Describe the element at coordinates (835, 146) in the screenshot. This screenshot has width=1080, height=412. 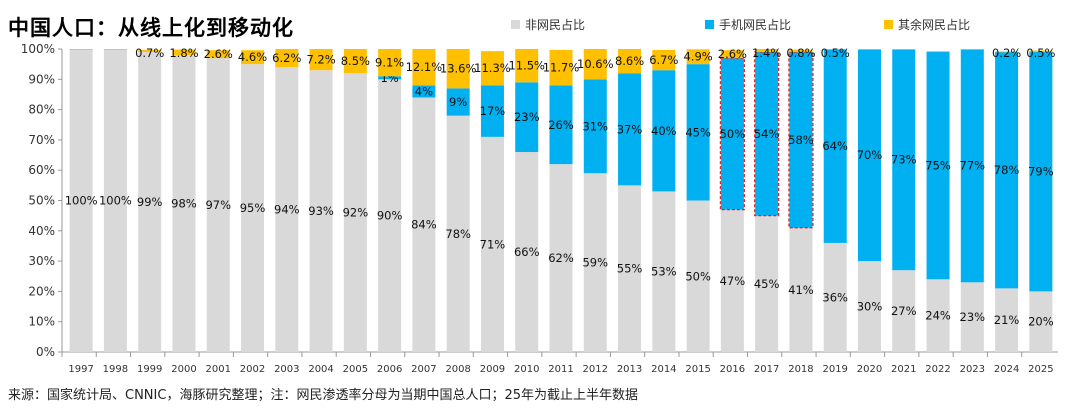
I see `data-label: 64%` at that location.